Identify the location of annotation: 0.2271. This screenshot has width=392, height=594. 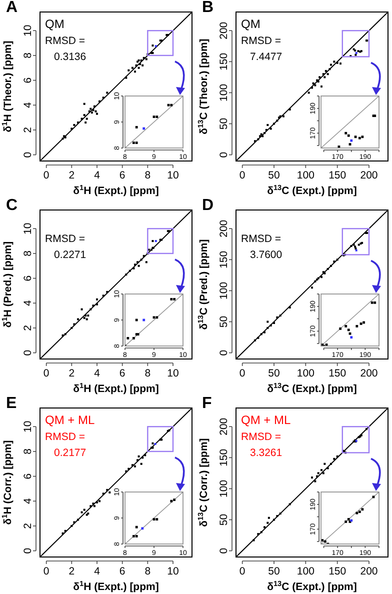
(70, 255).